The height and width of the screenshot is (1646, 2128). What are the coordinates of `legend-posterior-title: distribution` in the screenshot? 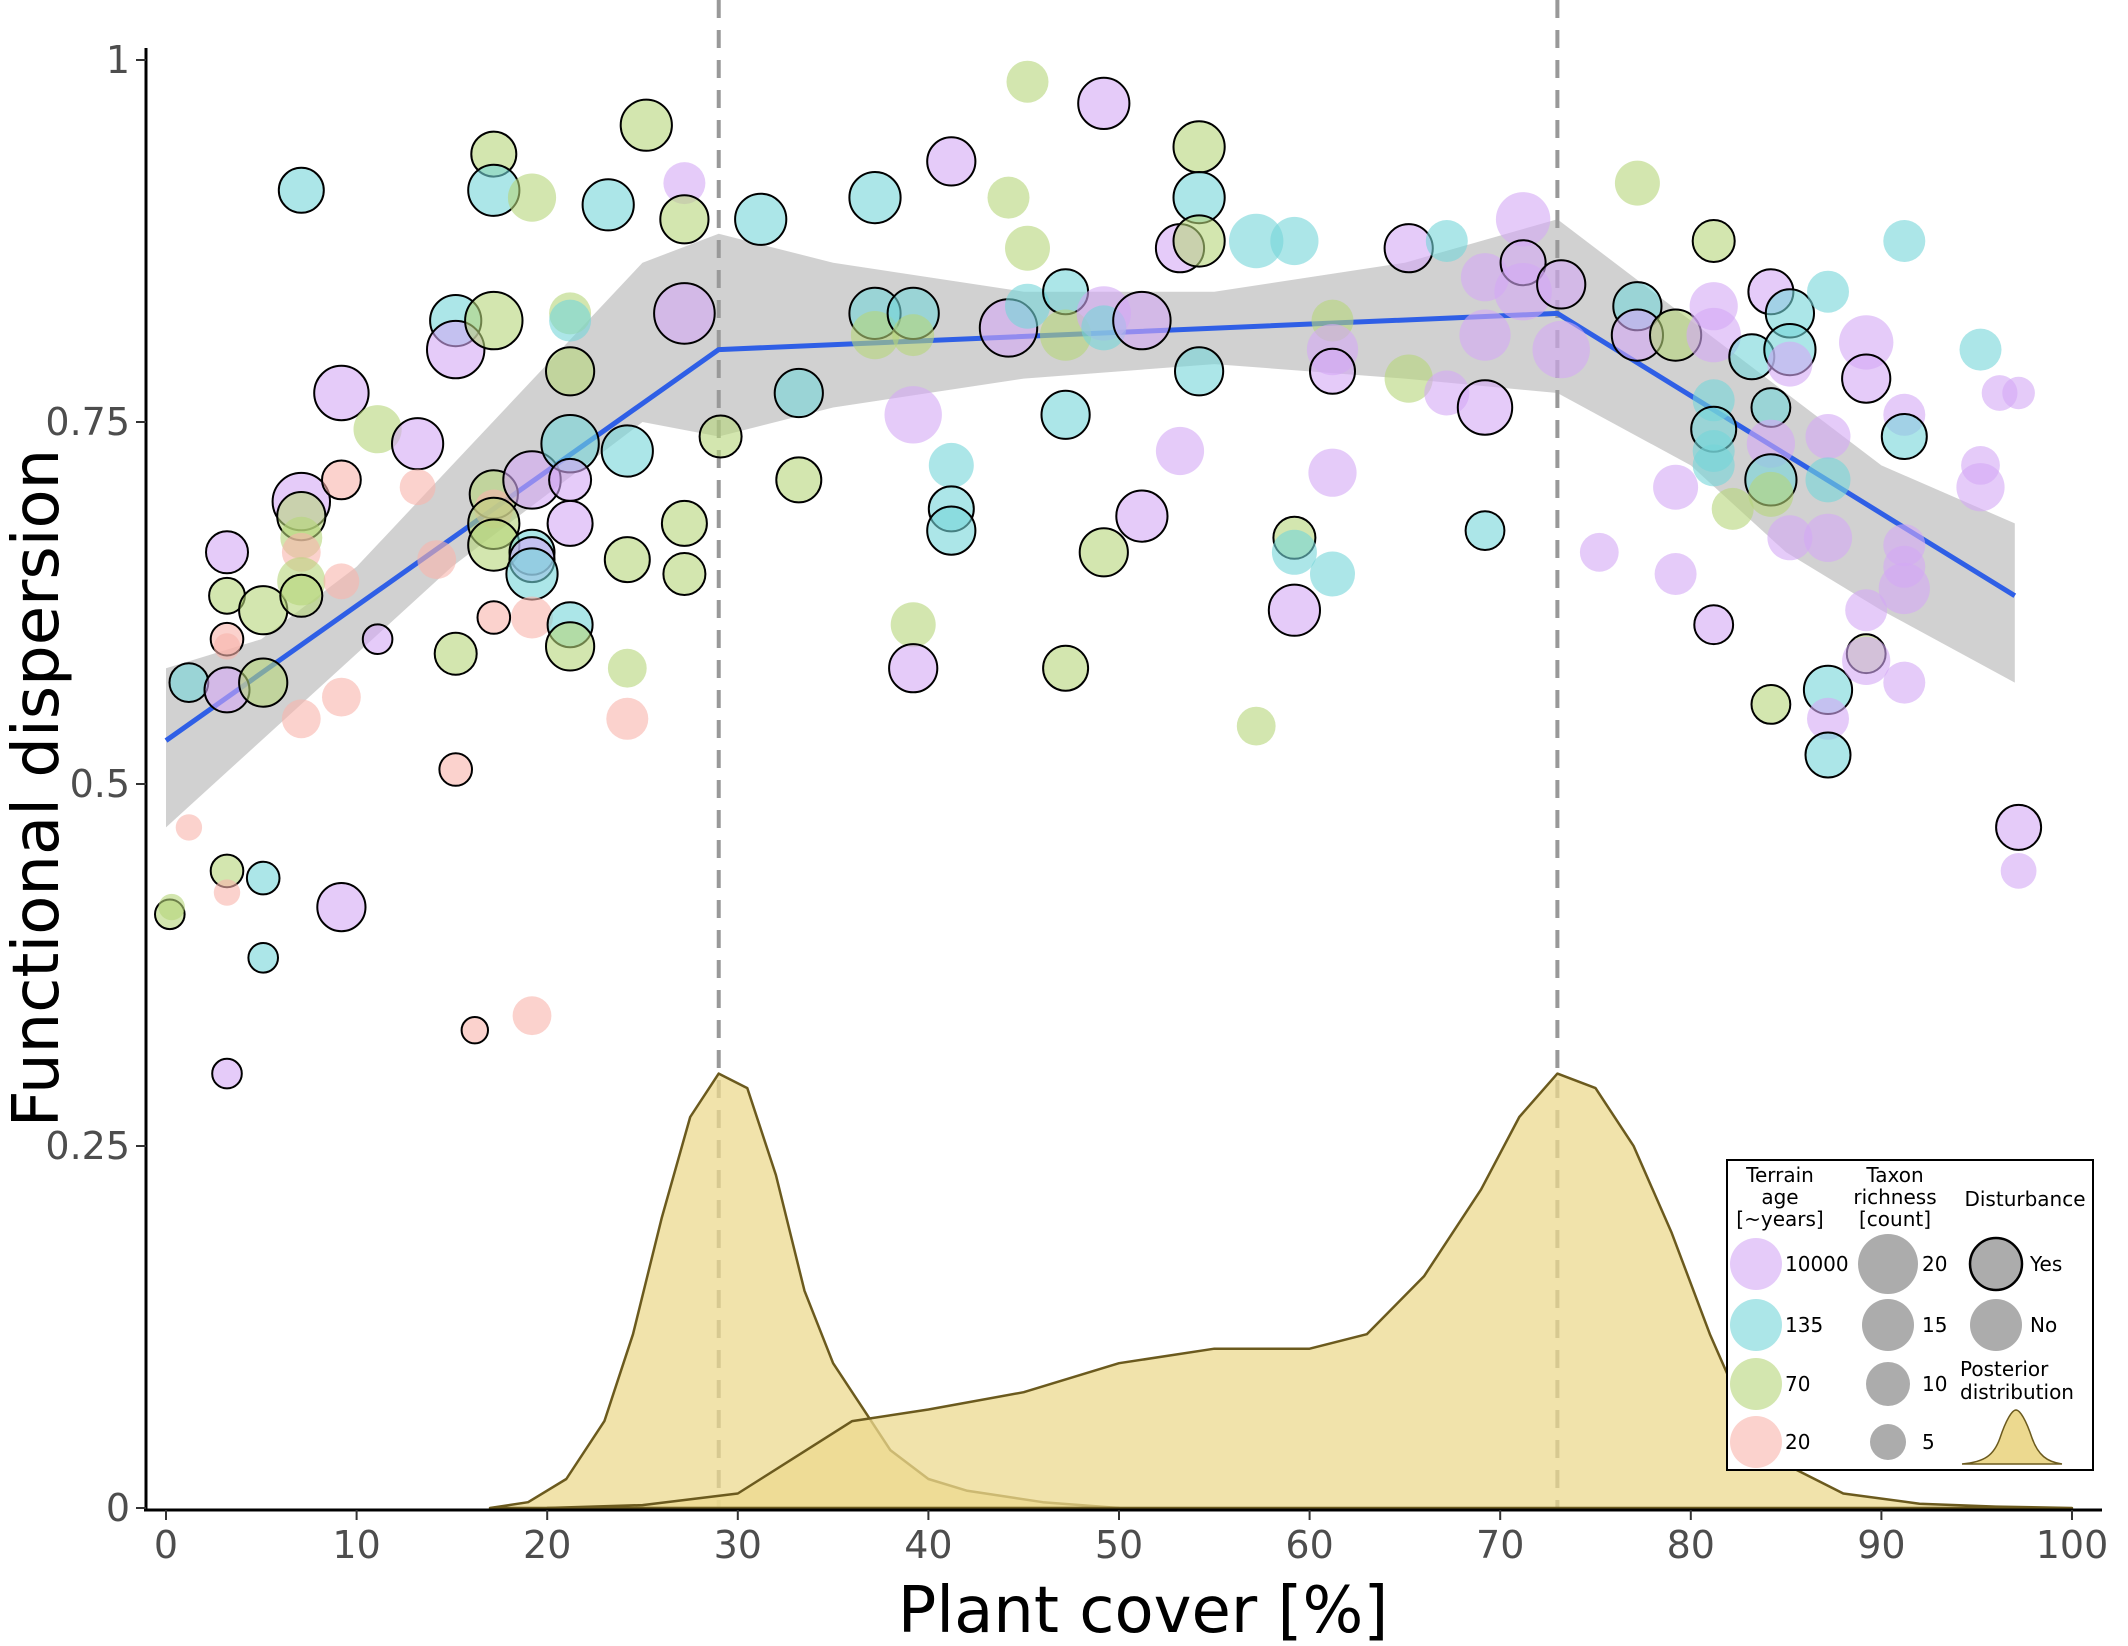 It's located at (2017, 1392).